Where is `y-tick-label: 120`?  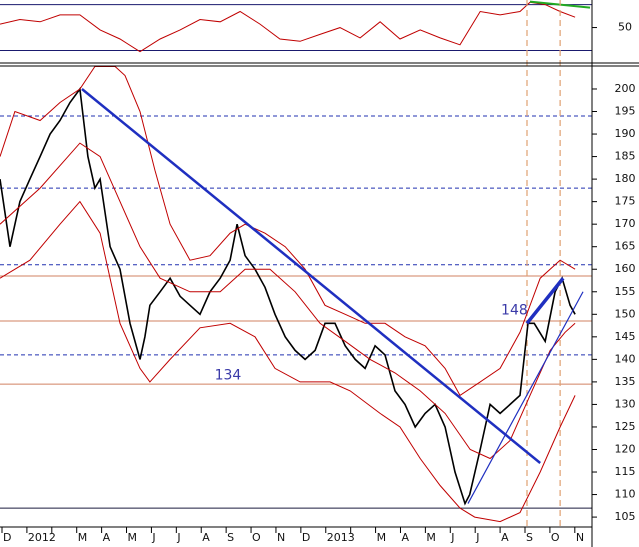
y-tick-label: 120 is located at coordinates (625, 448).